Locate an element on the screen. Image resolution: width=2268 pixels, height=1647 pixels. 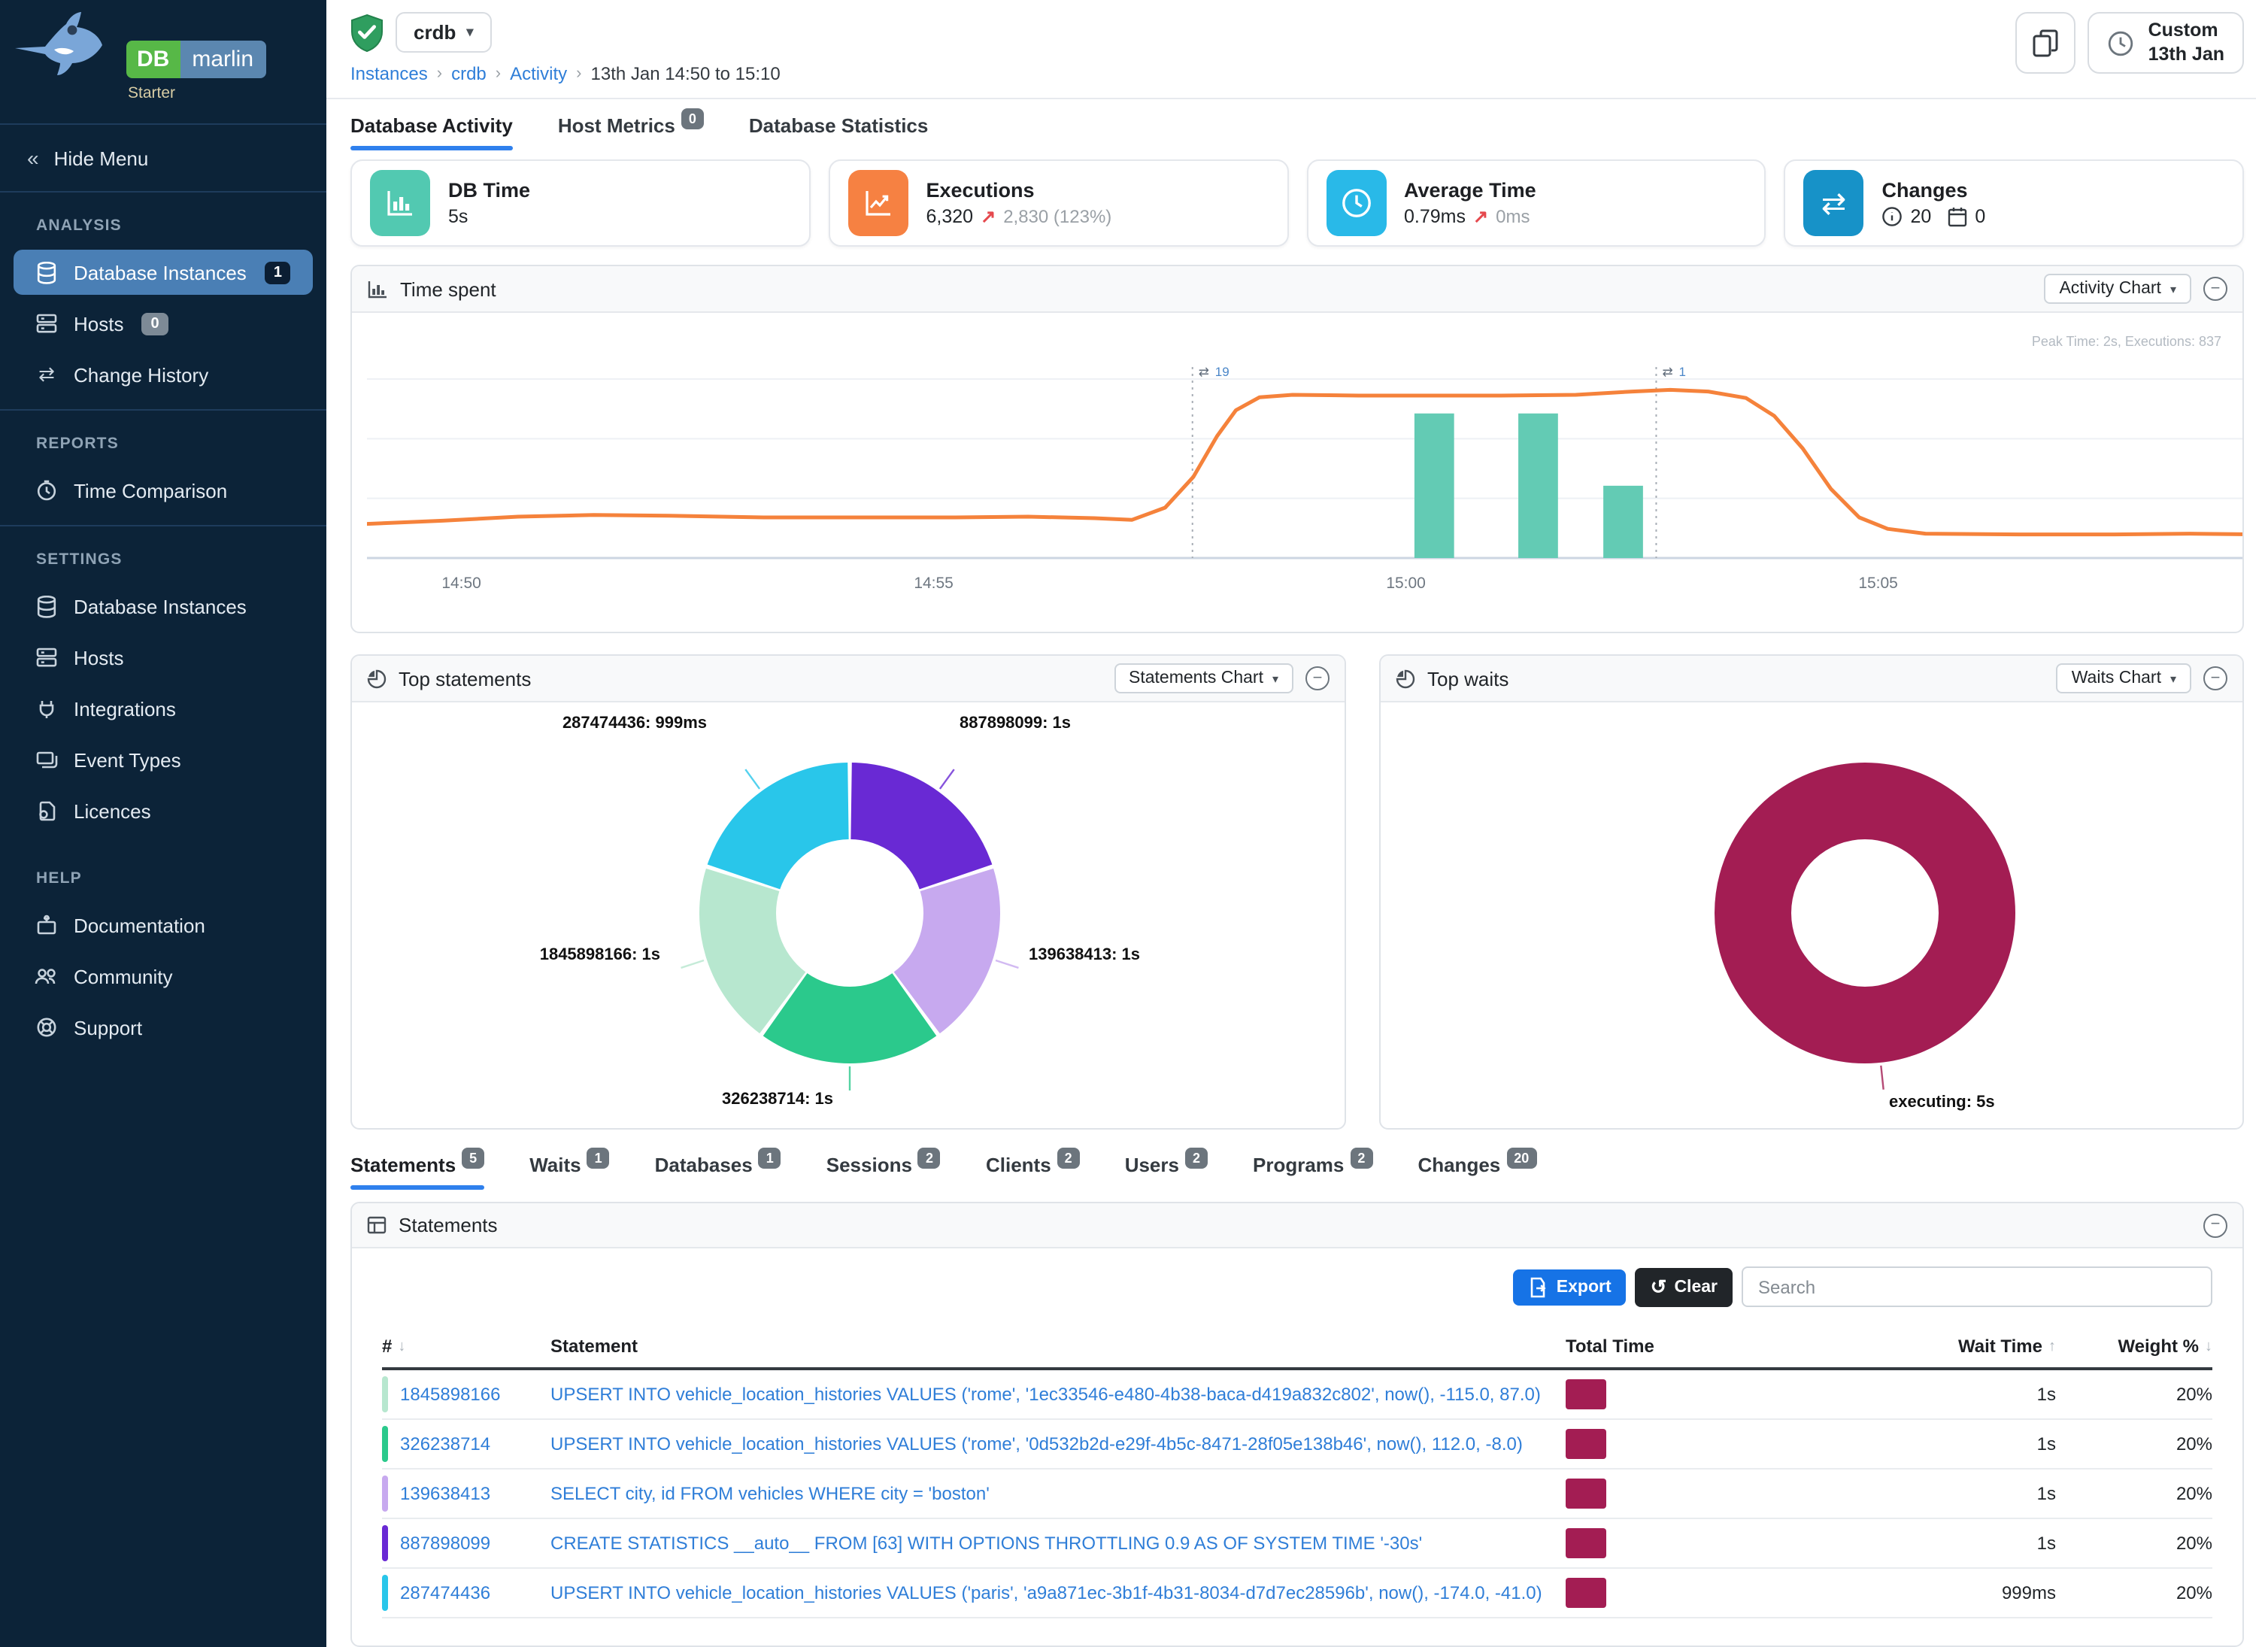
waits-donut-chart: executing: 5s is located at coordinates (1812, 915).